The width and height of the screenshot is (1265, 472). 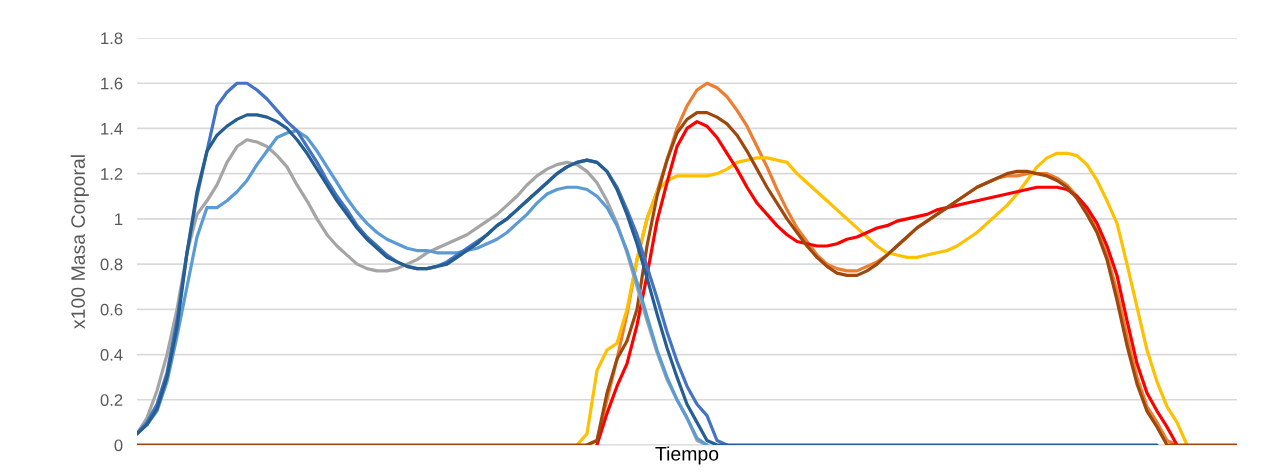 What do you see at coordinates (111, 354) in the screenshot?
I see `y-tick-label: 0.4` at bounding box center [111, 354].